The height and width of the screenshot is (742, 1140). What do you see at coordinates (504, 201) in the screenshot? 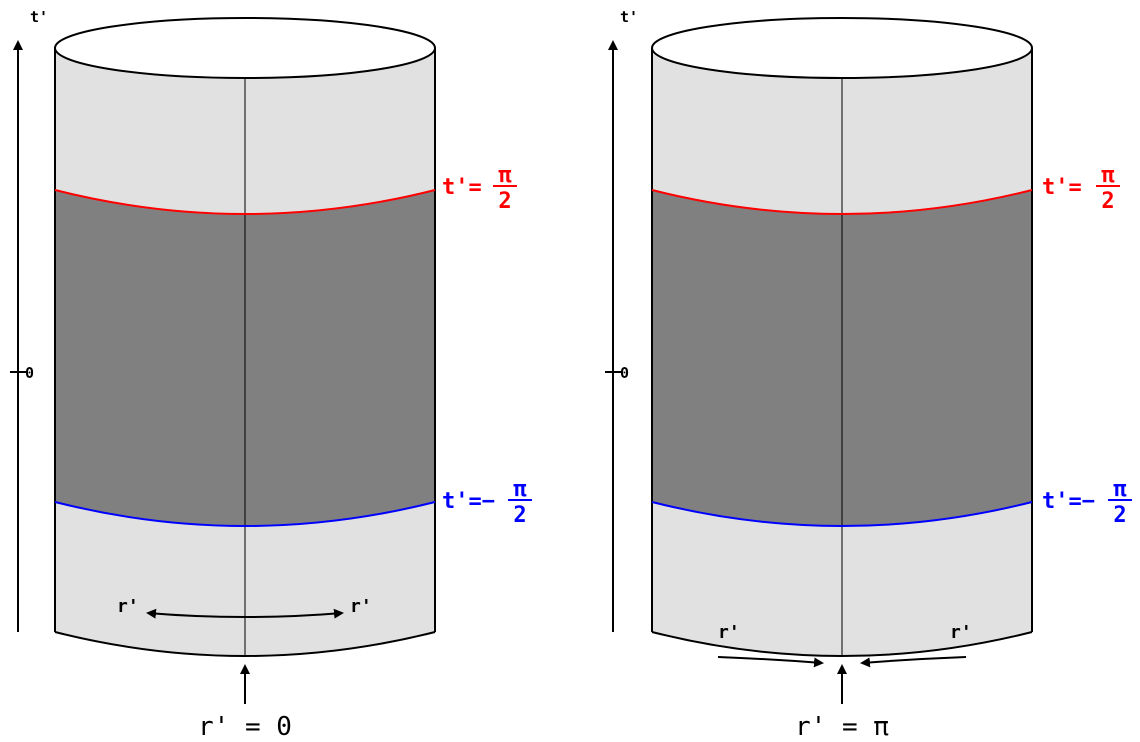
I see `left-upper-frac-den: 2` at bounding box center [504, 201].